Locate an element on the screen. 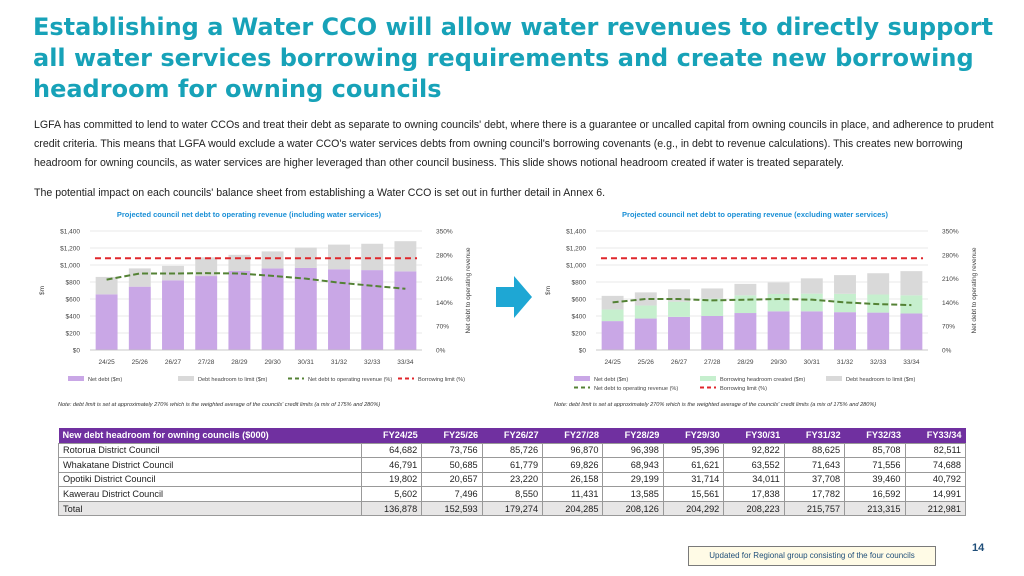 This screenshot has width=1024, height=576. x-tick-label: 30/31 is located at coordinates (306, 362).